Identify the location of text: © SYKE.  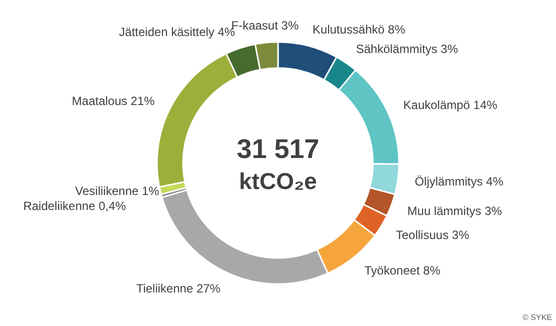
(537, 317).